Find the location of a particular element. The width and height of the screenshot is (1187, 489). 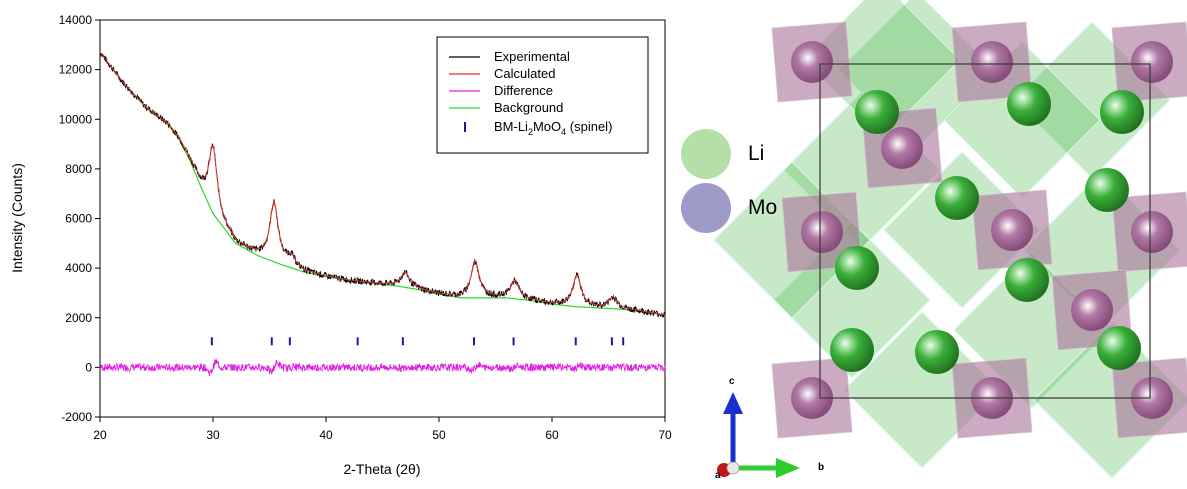

y-tick-label: 8000 is located at coordinates (78, 169).